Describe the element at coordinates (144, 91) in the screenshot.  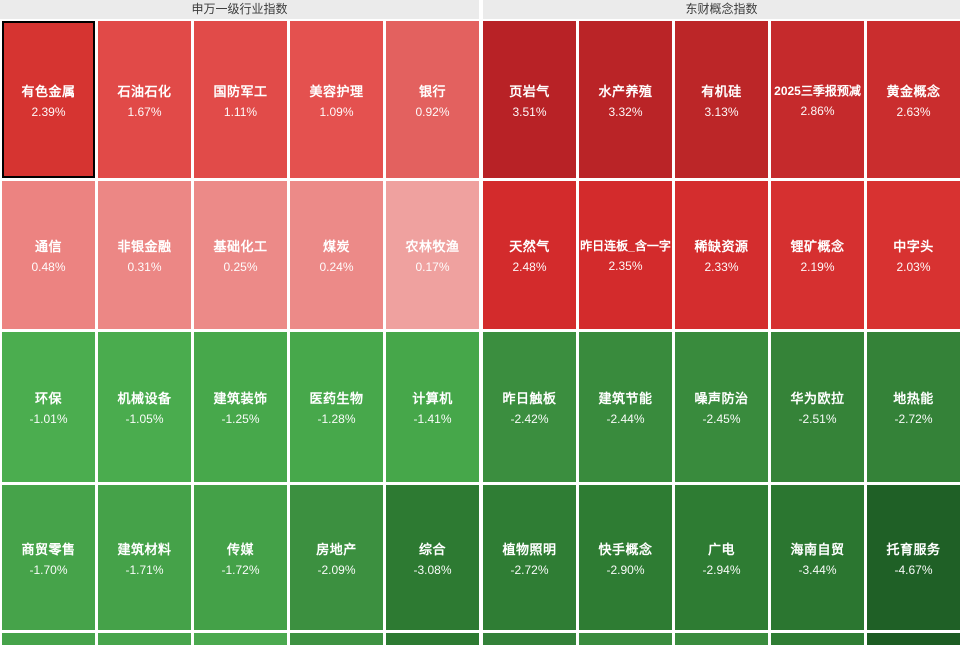
I see `tile-name: 石油石化` at that location.